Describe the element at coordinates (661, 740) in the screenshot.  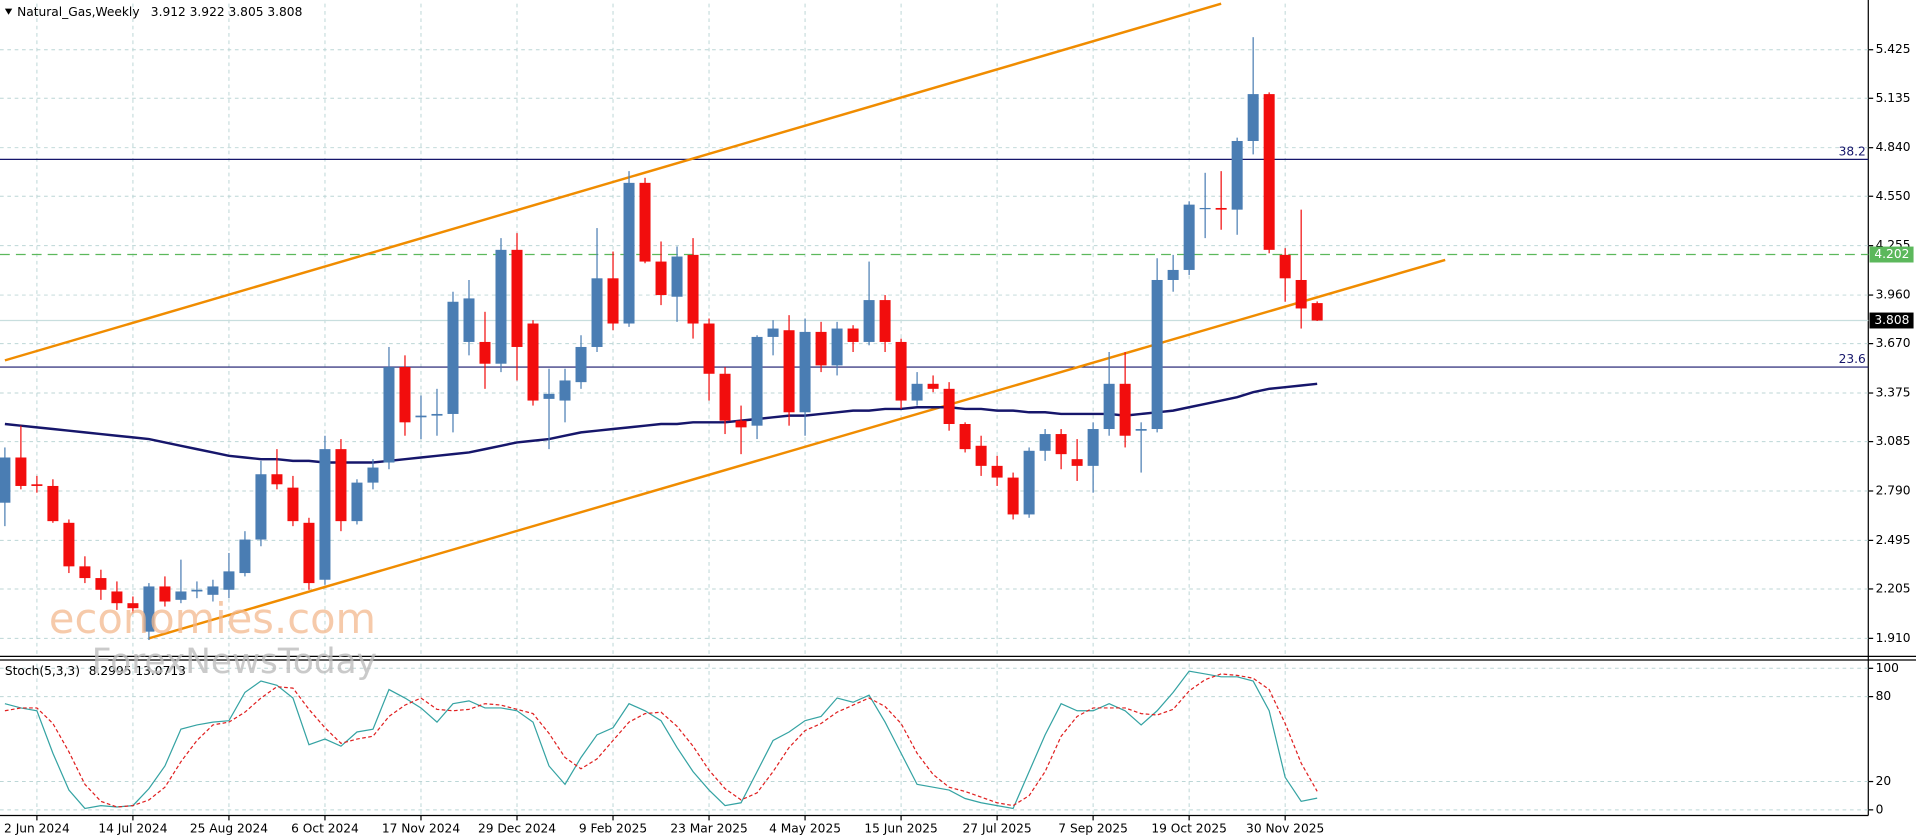
I see `stoch-d-line` at that location.